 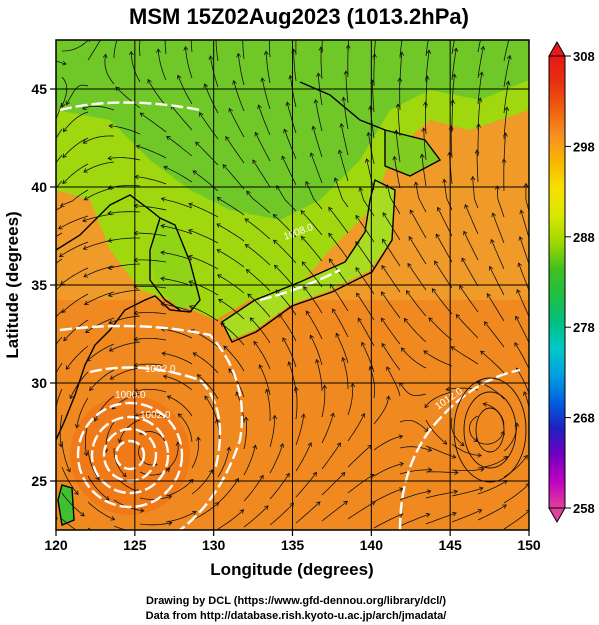 I want to click on typhoon-warm-core, so click(x=130, y=455).